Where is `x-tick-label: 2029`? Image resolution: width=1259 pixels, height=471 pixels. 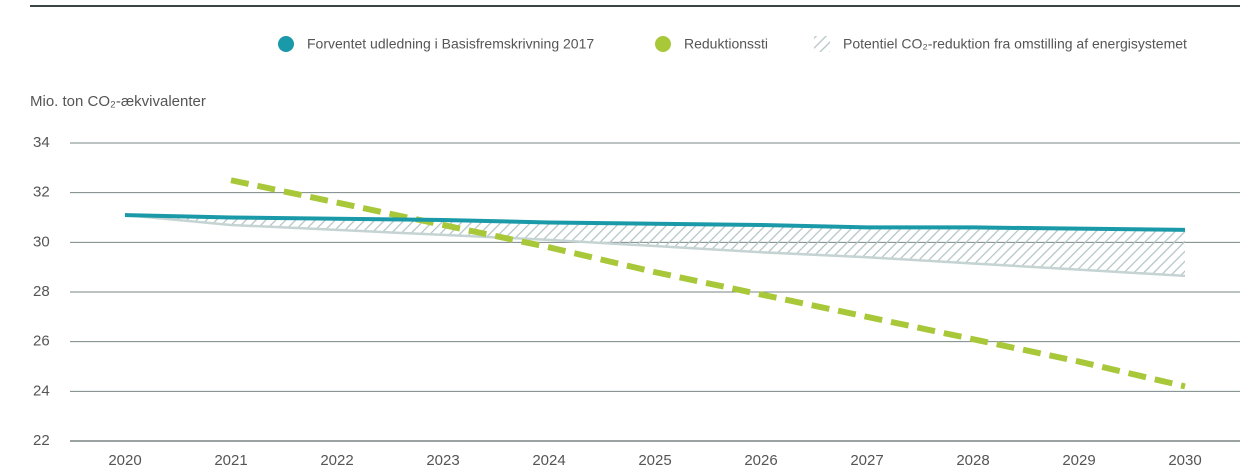 x-tick-label: 2029 is located at coordinates (1078, 460).